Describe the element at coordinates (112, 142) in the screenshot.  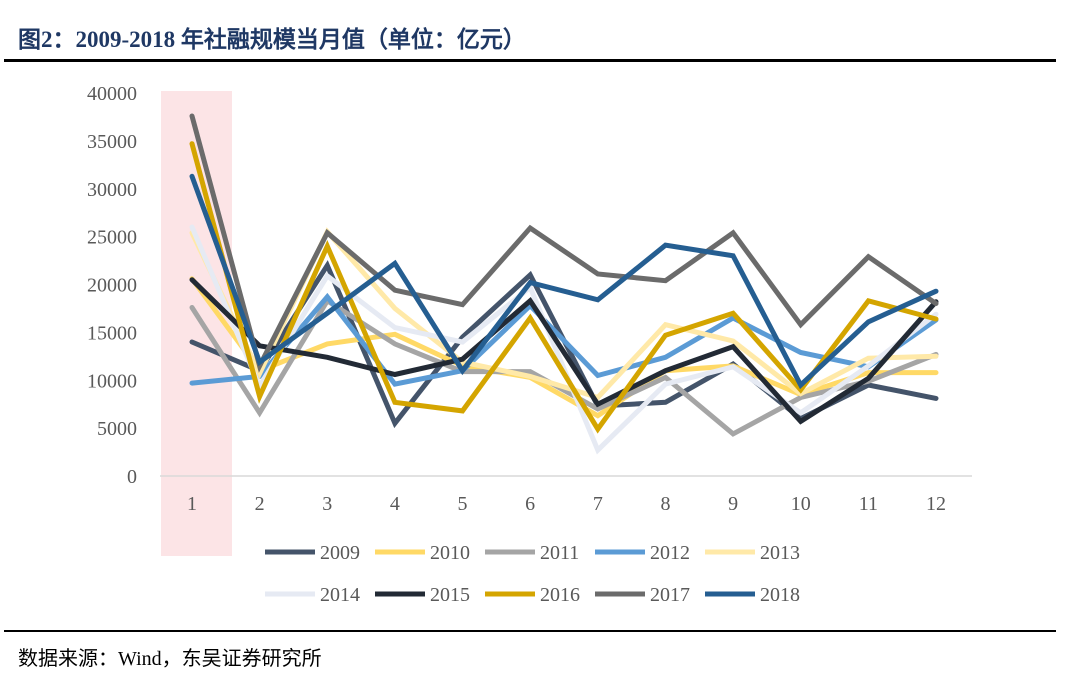
I see `y-tick-label: 35000` at that location.